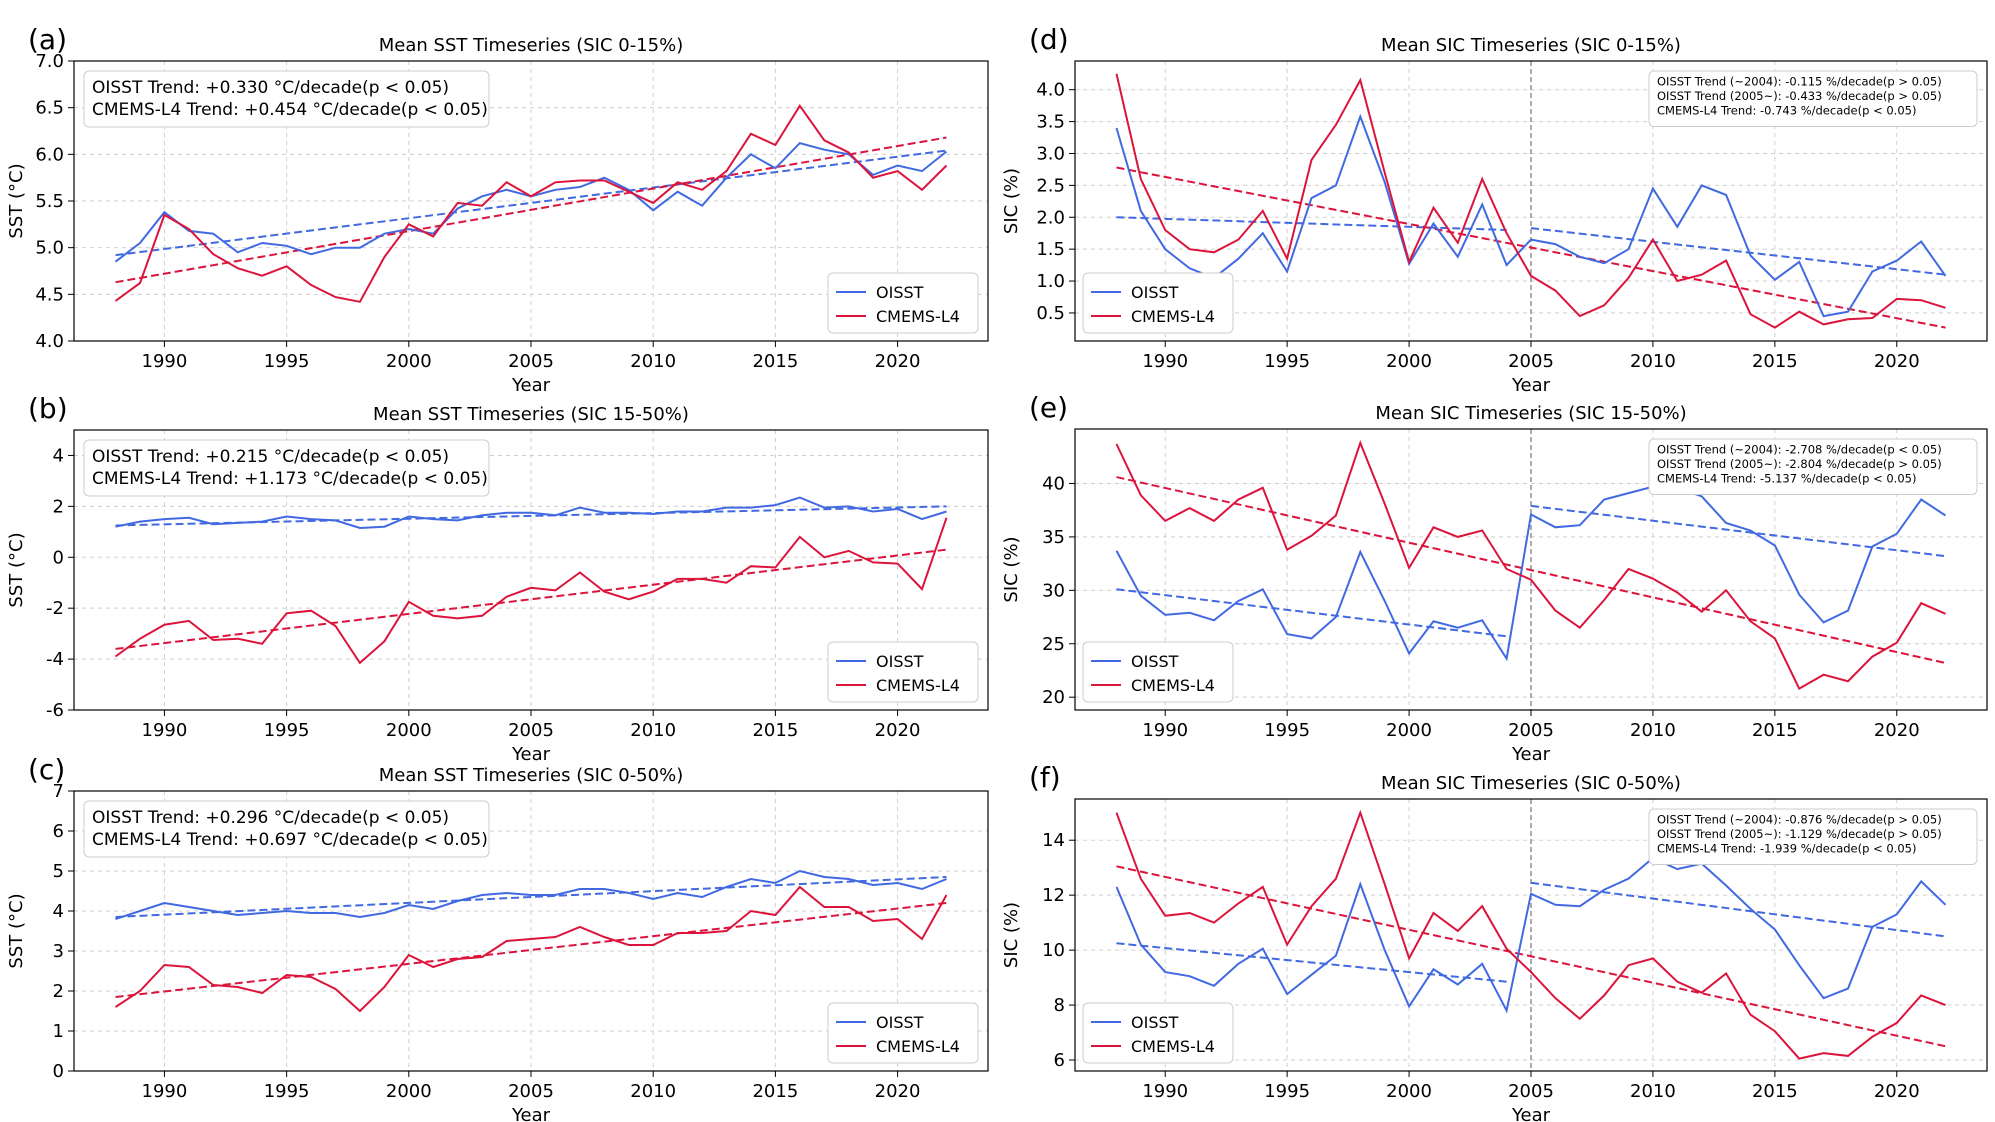 The height and width of the screenshot is (1122, 1995). What do you see at coordinates (1531, 45) in the screenshot?
I see `subplot-title: Mean SIC Timeseries (SIC 0-15%)` at bounding box center [1531, 45].